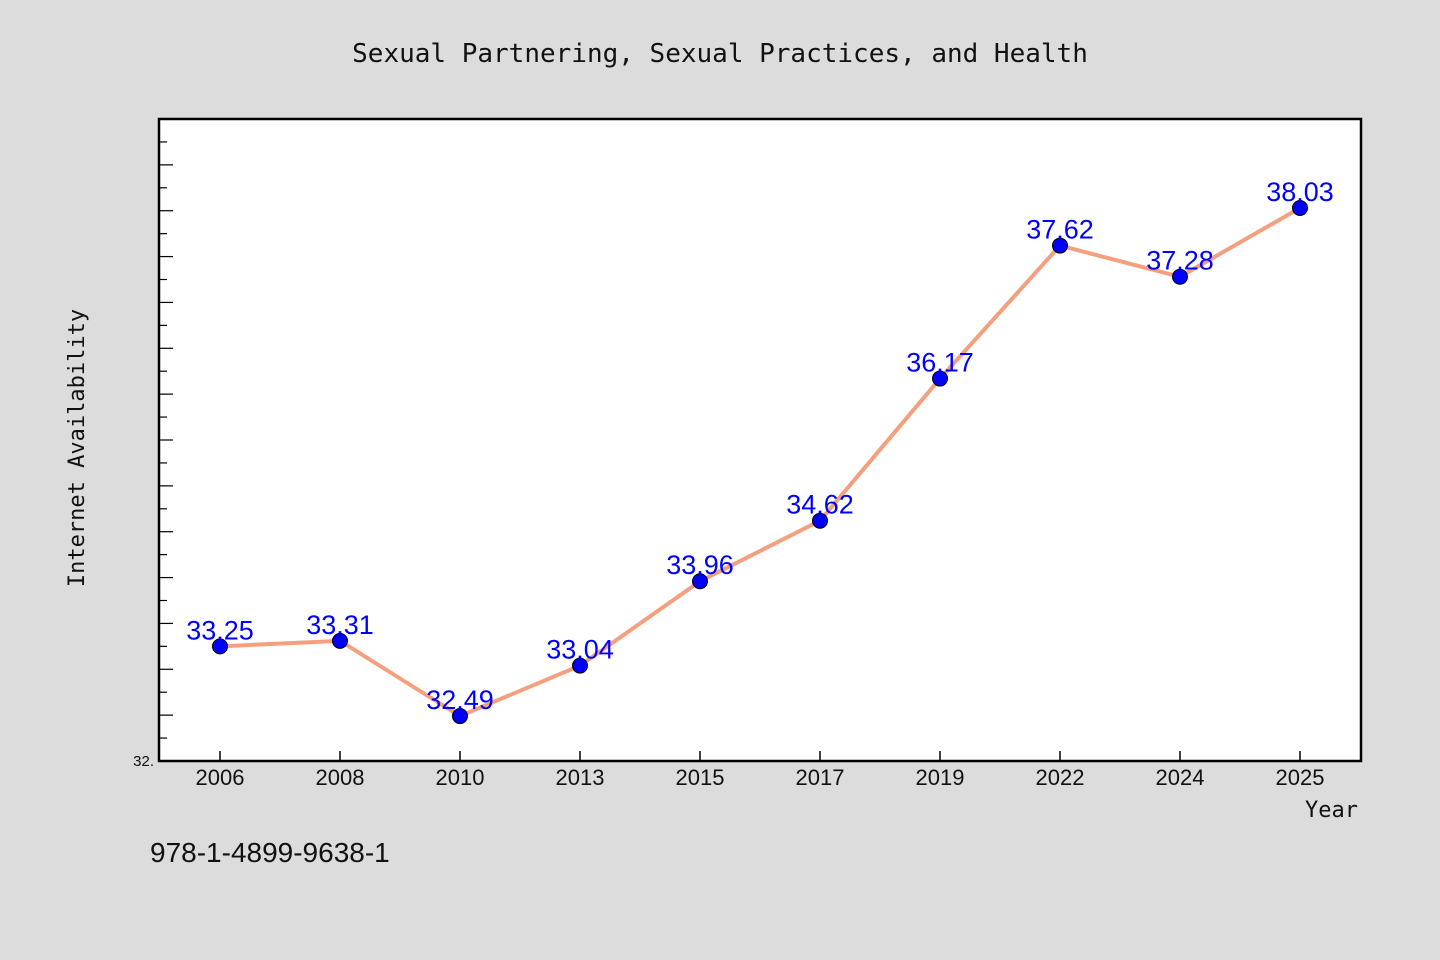  Describe the element at coordinates (340, 625) in the screenshot. I see `data-label: 33.31` at that location.